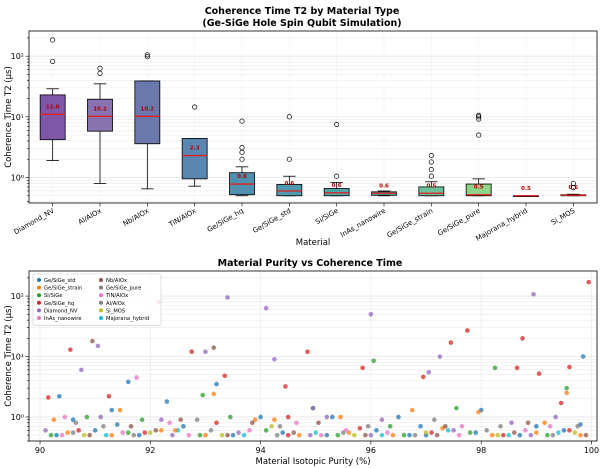 This screenshot has height=468, width=600. Describe the element at coordinates (261, 450) in the screenshot. I see `scatter-x-tick-label: 94` at that location.